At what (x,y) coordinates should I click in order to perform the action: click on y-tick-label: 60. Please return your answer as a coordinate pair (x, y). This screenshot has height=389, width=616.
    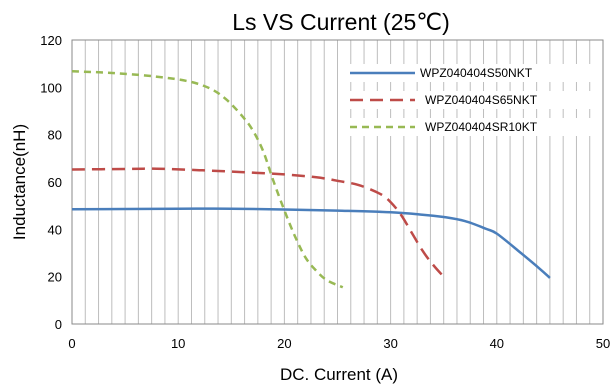
    Looking at the image, I should click on (55, 182).